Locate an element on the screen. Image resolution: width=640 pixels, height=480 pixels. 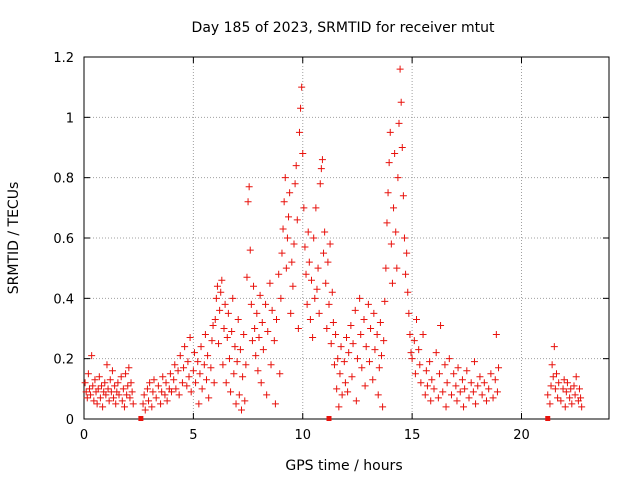
x-axis-markers is located at coordinates (344, 418).